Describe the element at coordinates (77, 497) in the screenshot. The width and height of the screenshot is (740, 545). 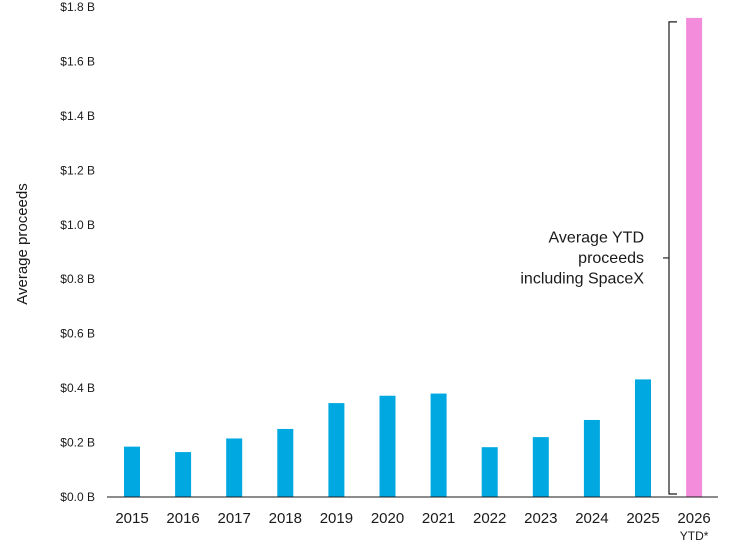
I see `y-tick-label: $0.0 B` at that location.